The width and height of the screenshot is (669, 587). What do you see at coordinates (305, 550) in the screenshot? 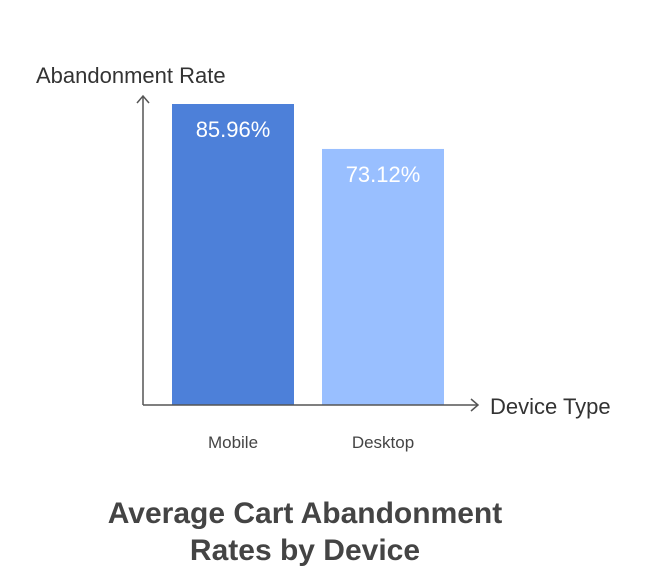
I see `chart-title-line-2: Rates by Device` at bounding box center [305, 550].